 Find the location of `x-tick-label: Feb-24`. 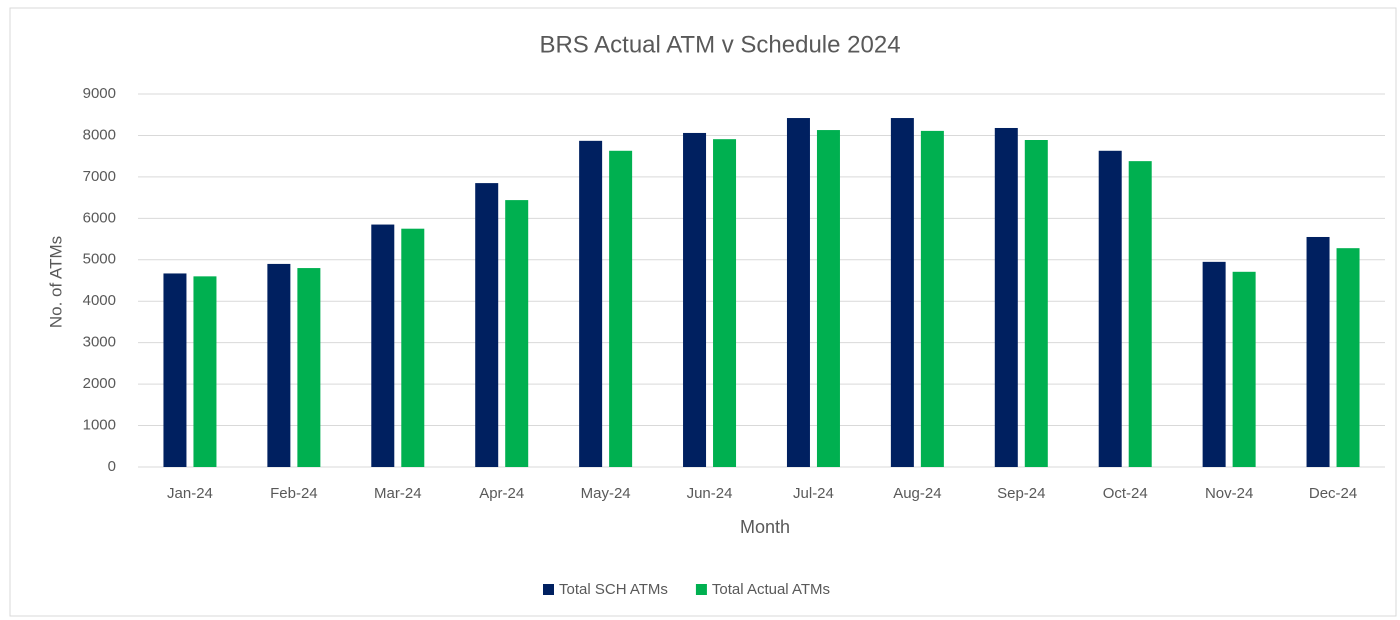

x-tick-label: Feb-24 is located at coordinates (294, 493).